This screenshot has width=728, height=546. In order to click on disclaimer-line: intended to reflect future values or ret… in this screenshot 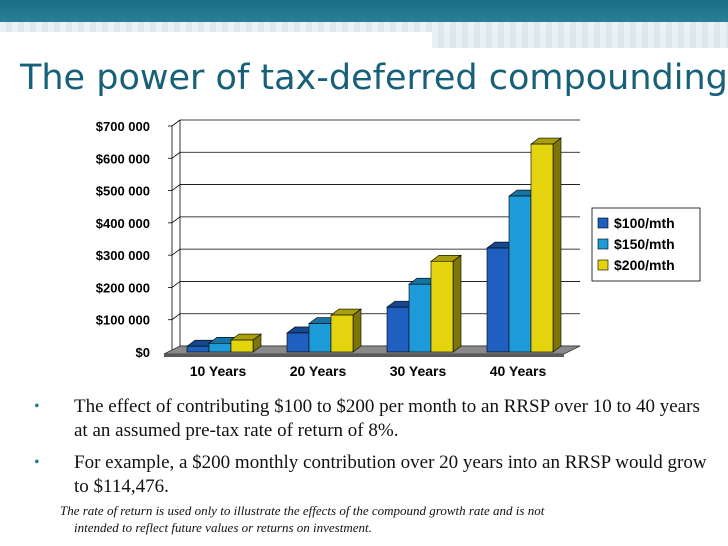, I will do `click(223, 527)`.